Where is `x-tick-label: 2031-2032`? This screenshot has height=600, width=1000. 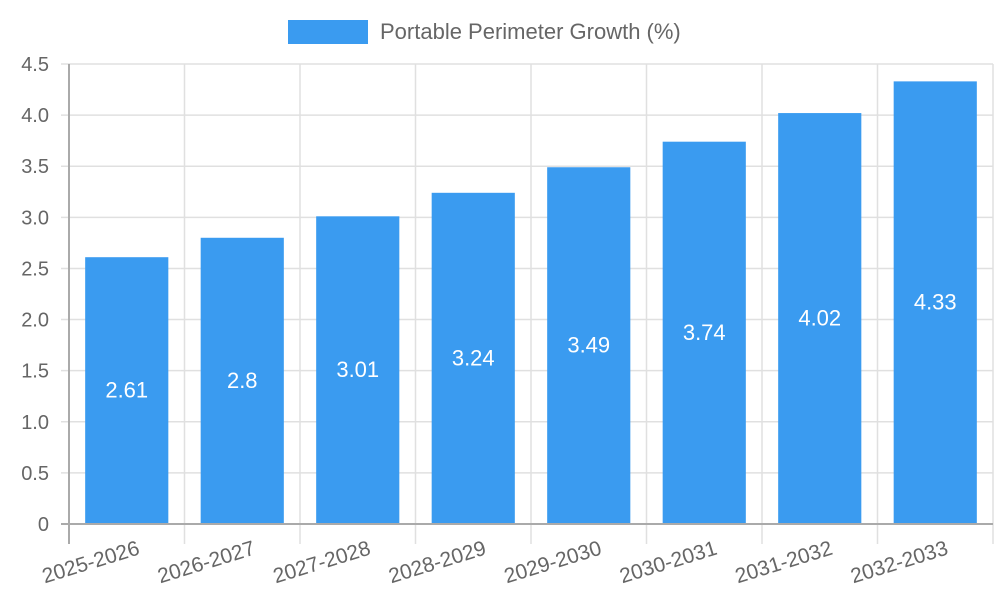 x-tick-label: 2031-2032 is located at coordinates (783, 562).